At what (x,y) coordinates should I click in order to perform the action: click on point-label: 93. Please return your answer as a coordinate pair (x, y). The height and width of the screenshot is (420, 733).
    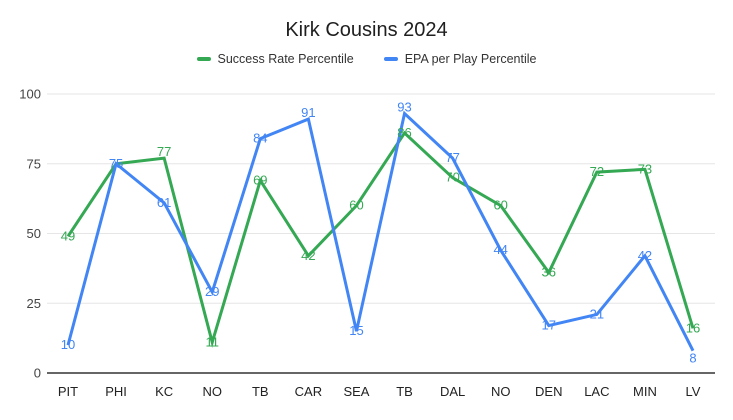
    Looking at the image, I should click on (404, 107).